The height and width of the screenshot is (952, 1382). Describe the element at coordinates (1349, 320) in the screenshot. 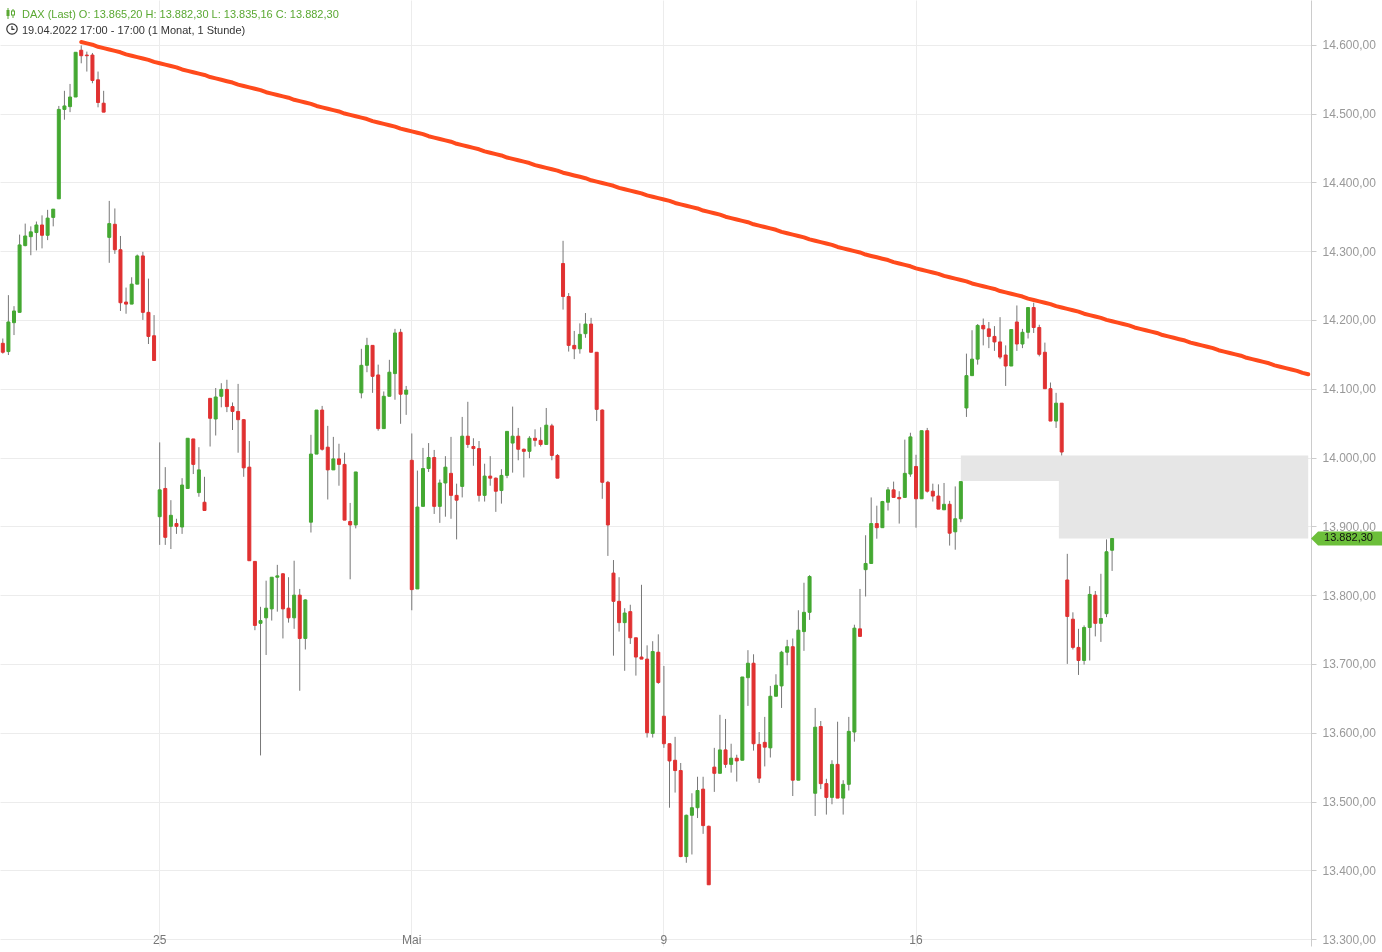

I see `y-tick-label: 14.200,00` at that location.